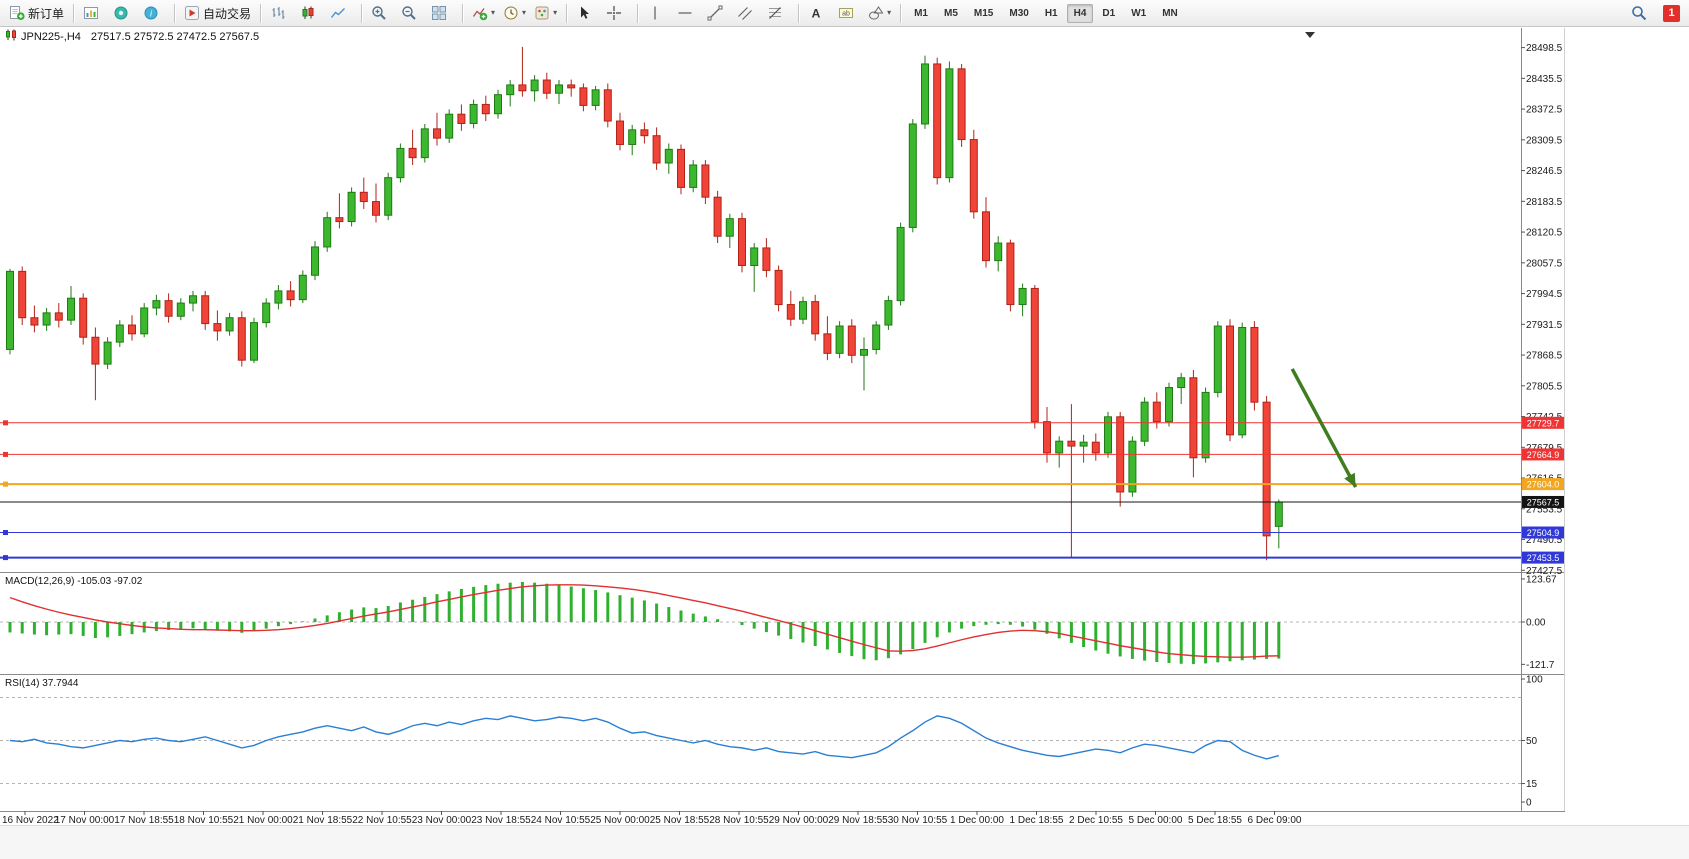  What do you see at coordinates (121, 13) in the screenshot?
I see `profiles-icon` at bounding box center [121, 13].